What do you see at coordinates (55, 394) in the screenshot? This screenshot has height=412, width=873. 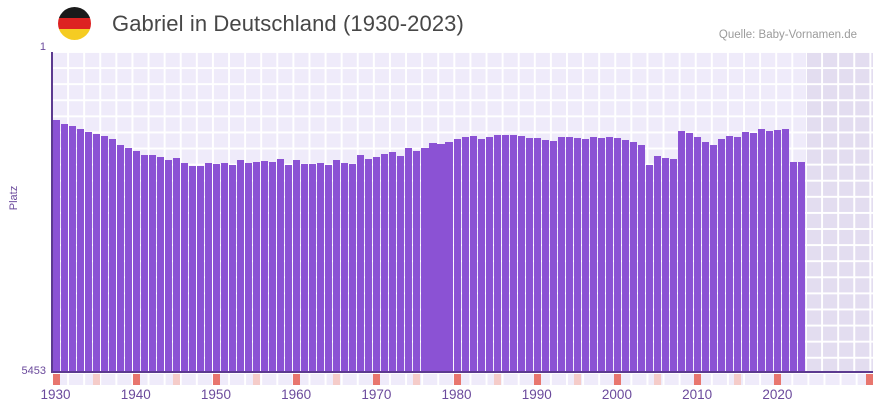 I see `x-tick-label: 1930` at bounding box center [55, 394].